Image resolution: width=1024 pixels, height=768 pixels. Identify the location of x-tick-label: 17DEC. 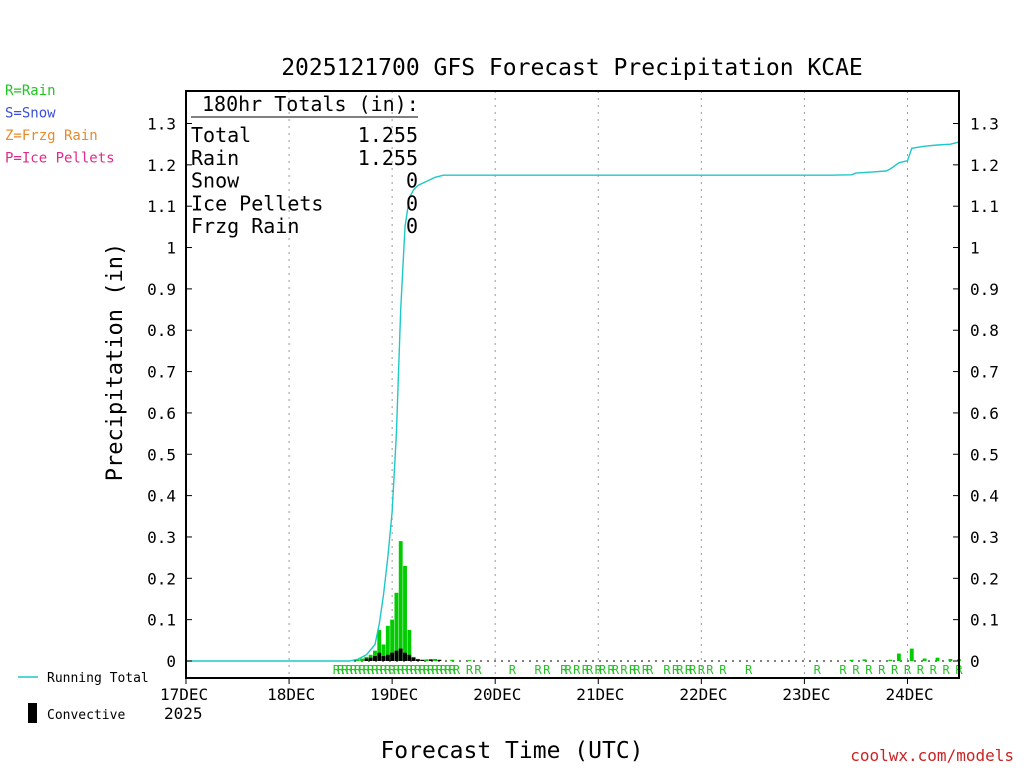
(184, 694).